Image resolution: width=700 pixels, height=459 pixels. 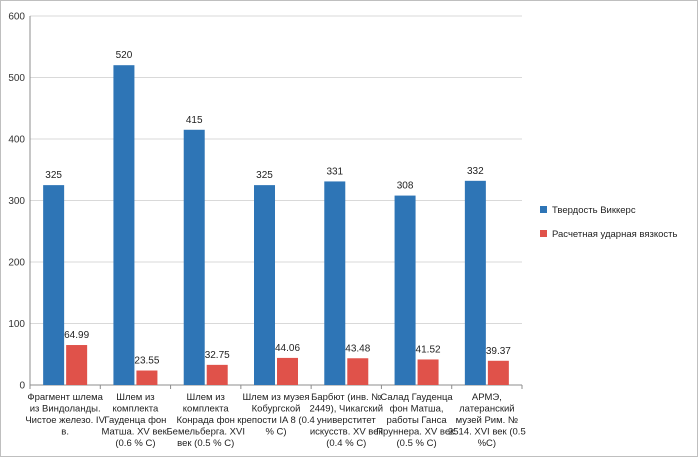 I want to click on data-label-toughness: 44.06, so click(x=287, y=348).